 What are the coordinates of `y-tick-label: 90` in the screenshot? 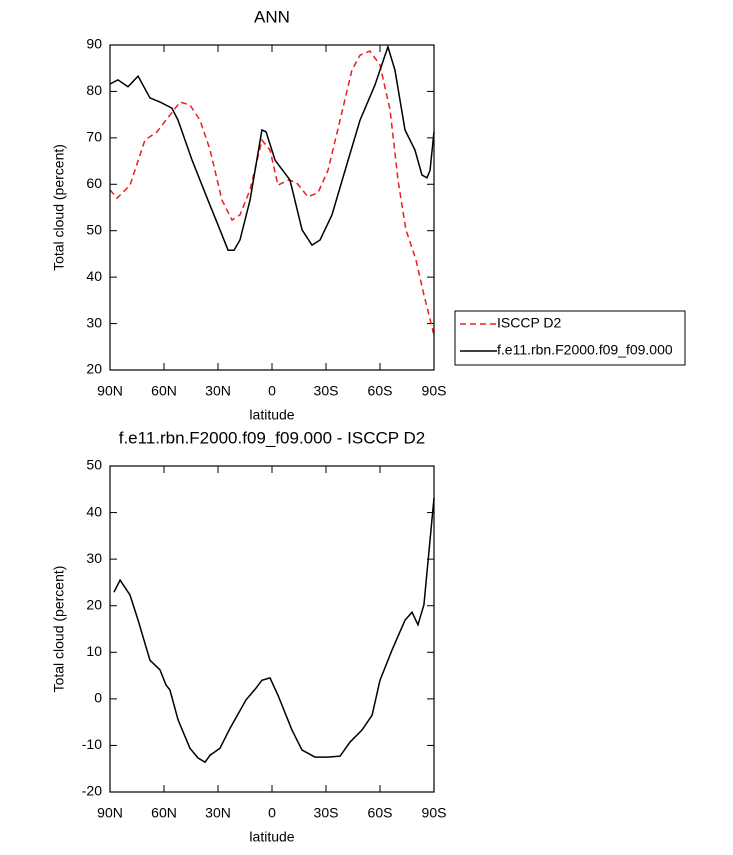 It's located at (94, 44).